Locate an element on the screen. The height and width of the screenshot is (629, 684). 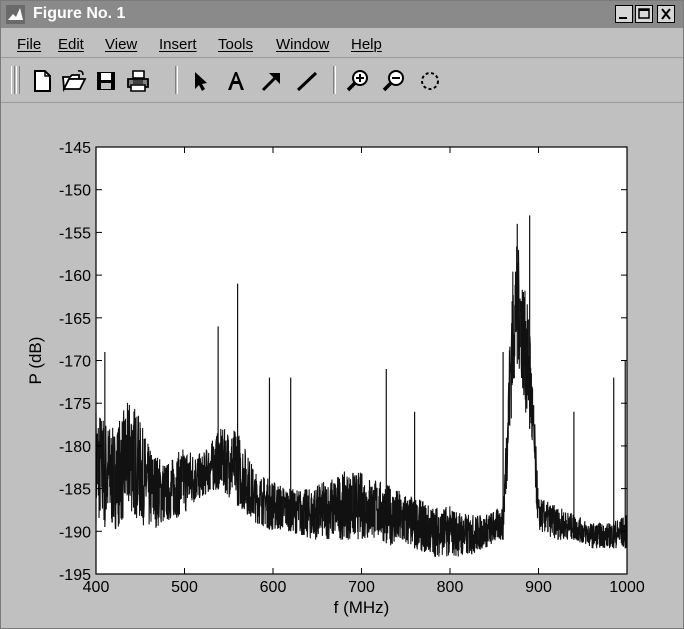
close-button is located at coordinates (666, 14).